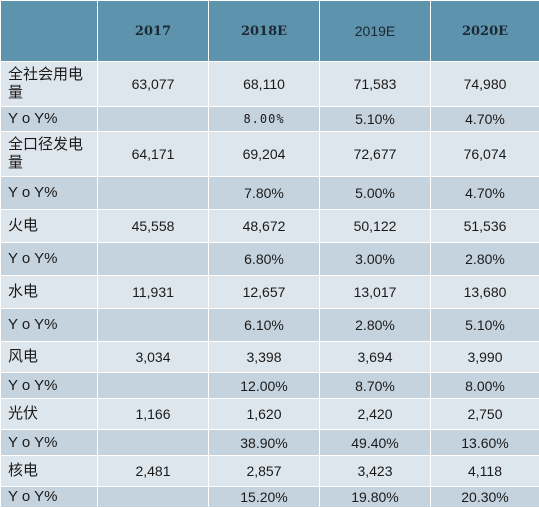 The width and height of the screenshot is (539, 508). I want to click on header-row: 2017 2018E 2019E 2020E, so click(270, 31).